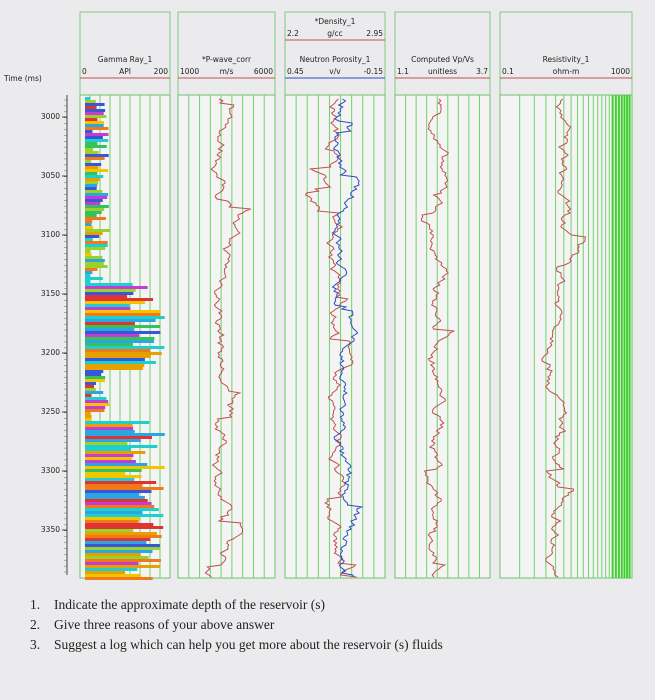  I want to click on scale-max: 6000, so click(263, 71).